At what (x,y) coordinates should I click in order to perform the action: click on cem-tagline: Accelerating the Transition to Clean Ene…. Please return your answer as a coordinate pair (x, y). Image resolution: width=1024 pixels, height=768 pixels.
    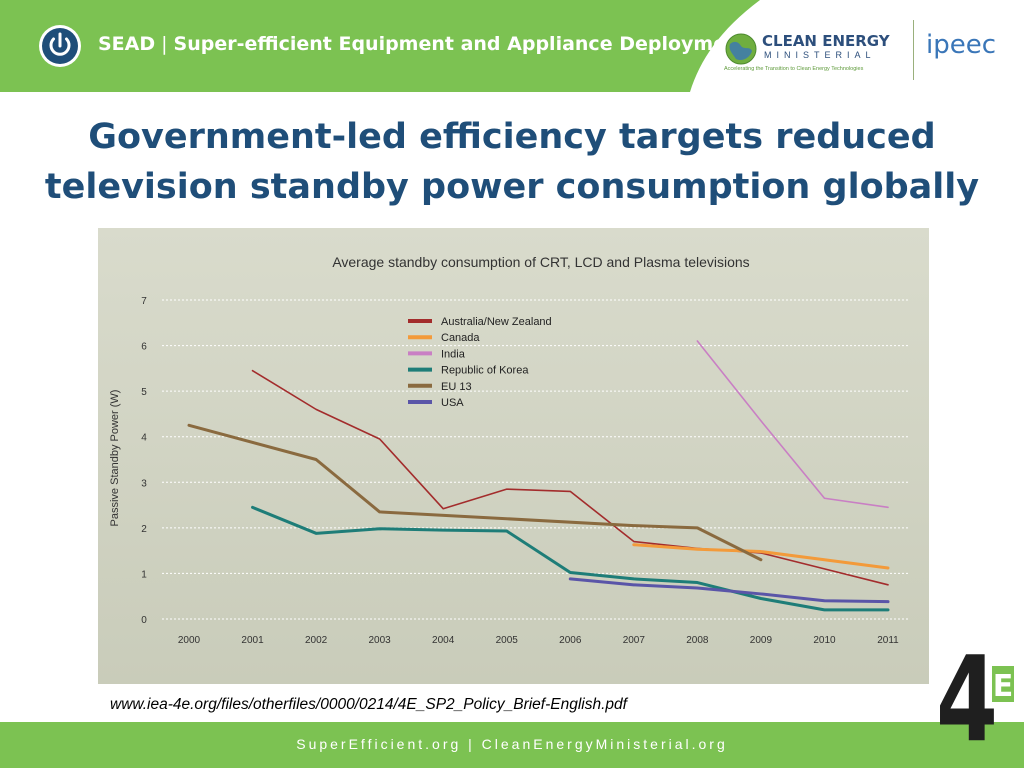
    Looking at the image, I should click on (794, 69).